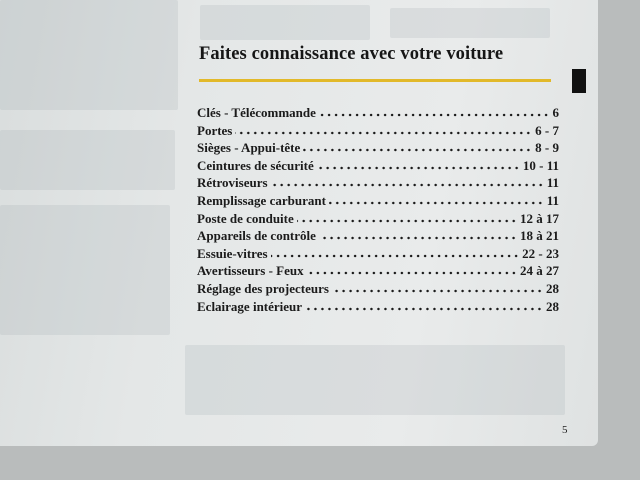  Describe the element at coordinates (263, 288) in the screenshot. I see `entry-label: Réglage des projecteurs` at that location.